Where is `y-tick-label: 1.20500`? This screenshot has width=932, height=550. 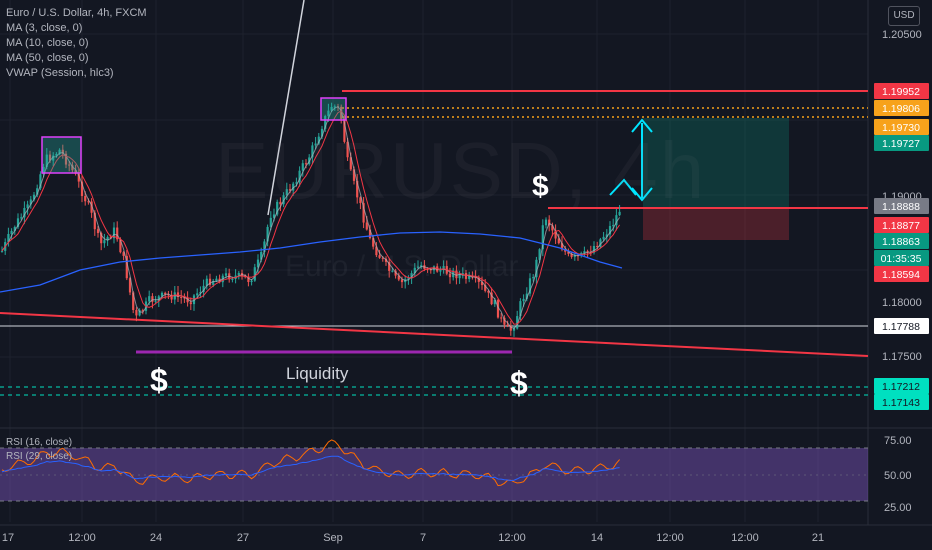 y-tick-label: 1.20500 is located at coordinates (902, 35).